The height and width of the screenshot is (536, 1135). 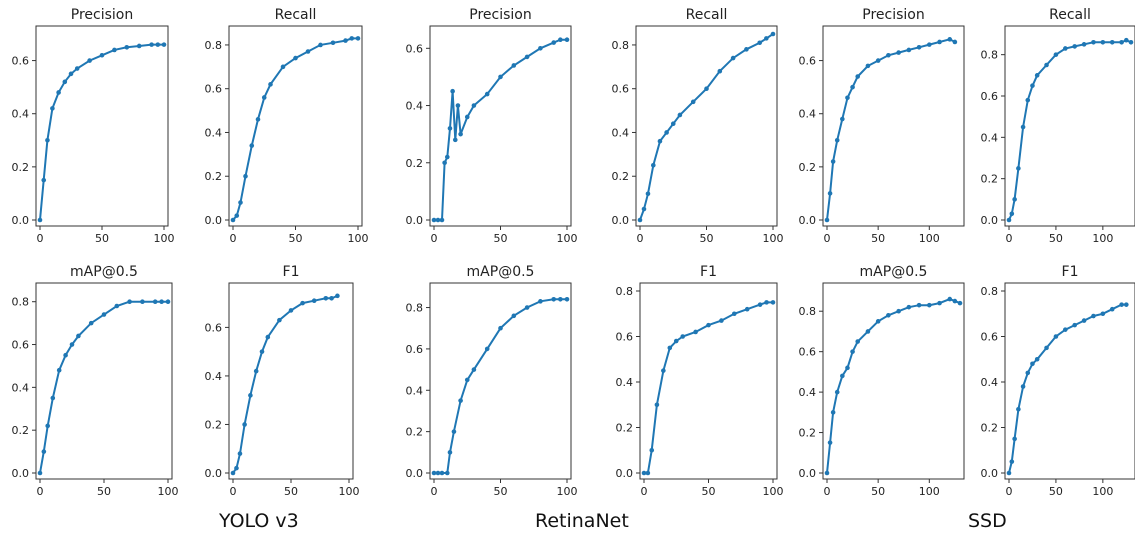 I want to click on group-label-retinanet: RetinaNet, so click(x=582, y=521).